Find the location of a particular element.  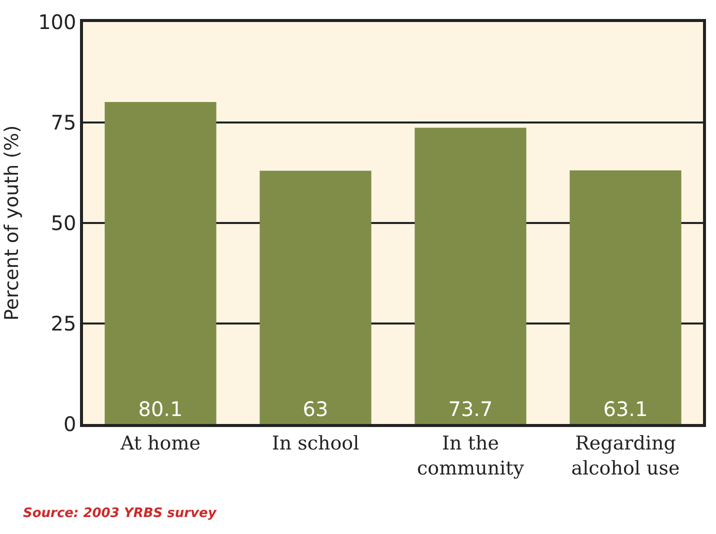

y-axis-title: Percent of youth (%) is located at coordinates (11, 223).